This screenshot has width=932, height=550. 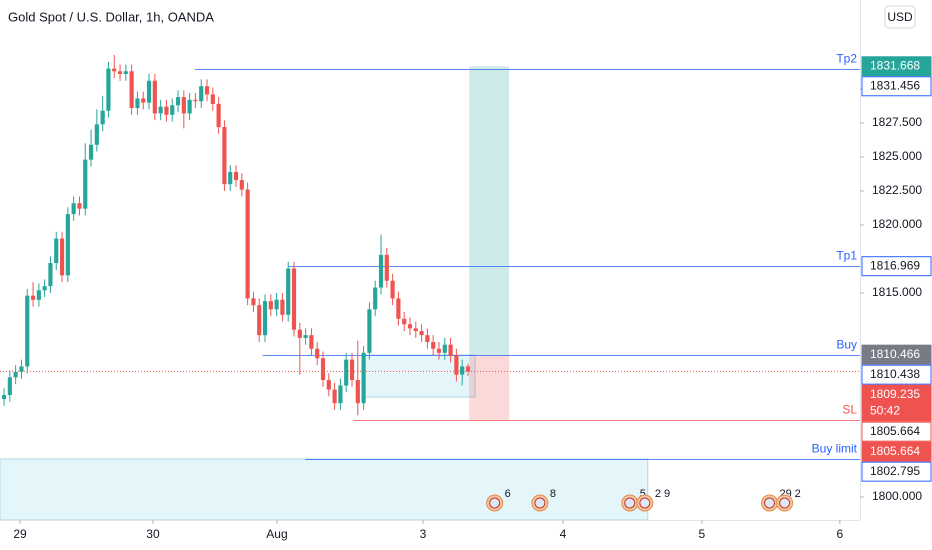 I want to click on price-tag-label: 1831.668, so click(x=895, y=65).